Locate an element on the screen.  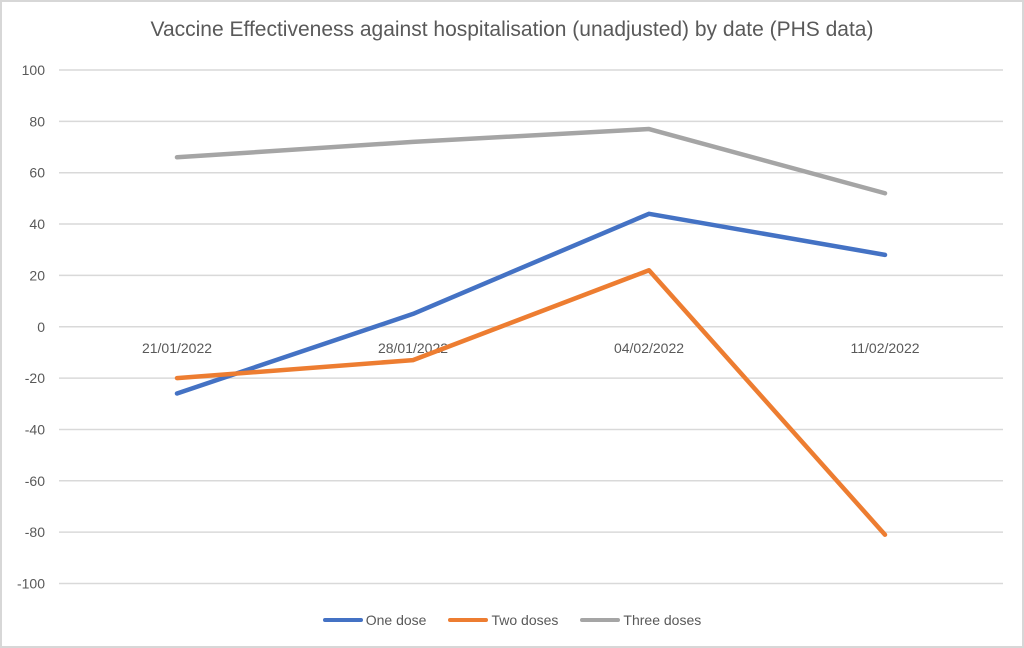
y-axis-tick-label: 80 is located at coordinates (37, 121).